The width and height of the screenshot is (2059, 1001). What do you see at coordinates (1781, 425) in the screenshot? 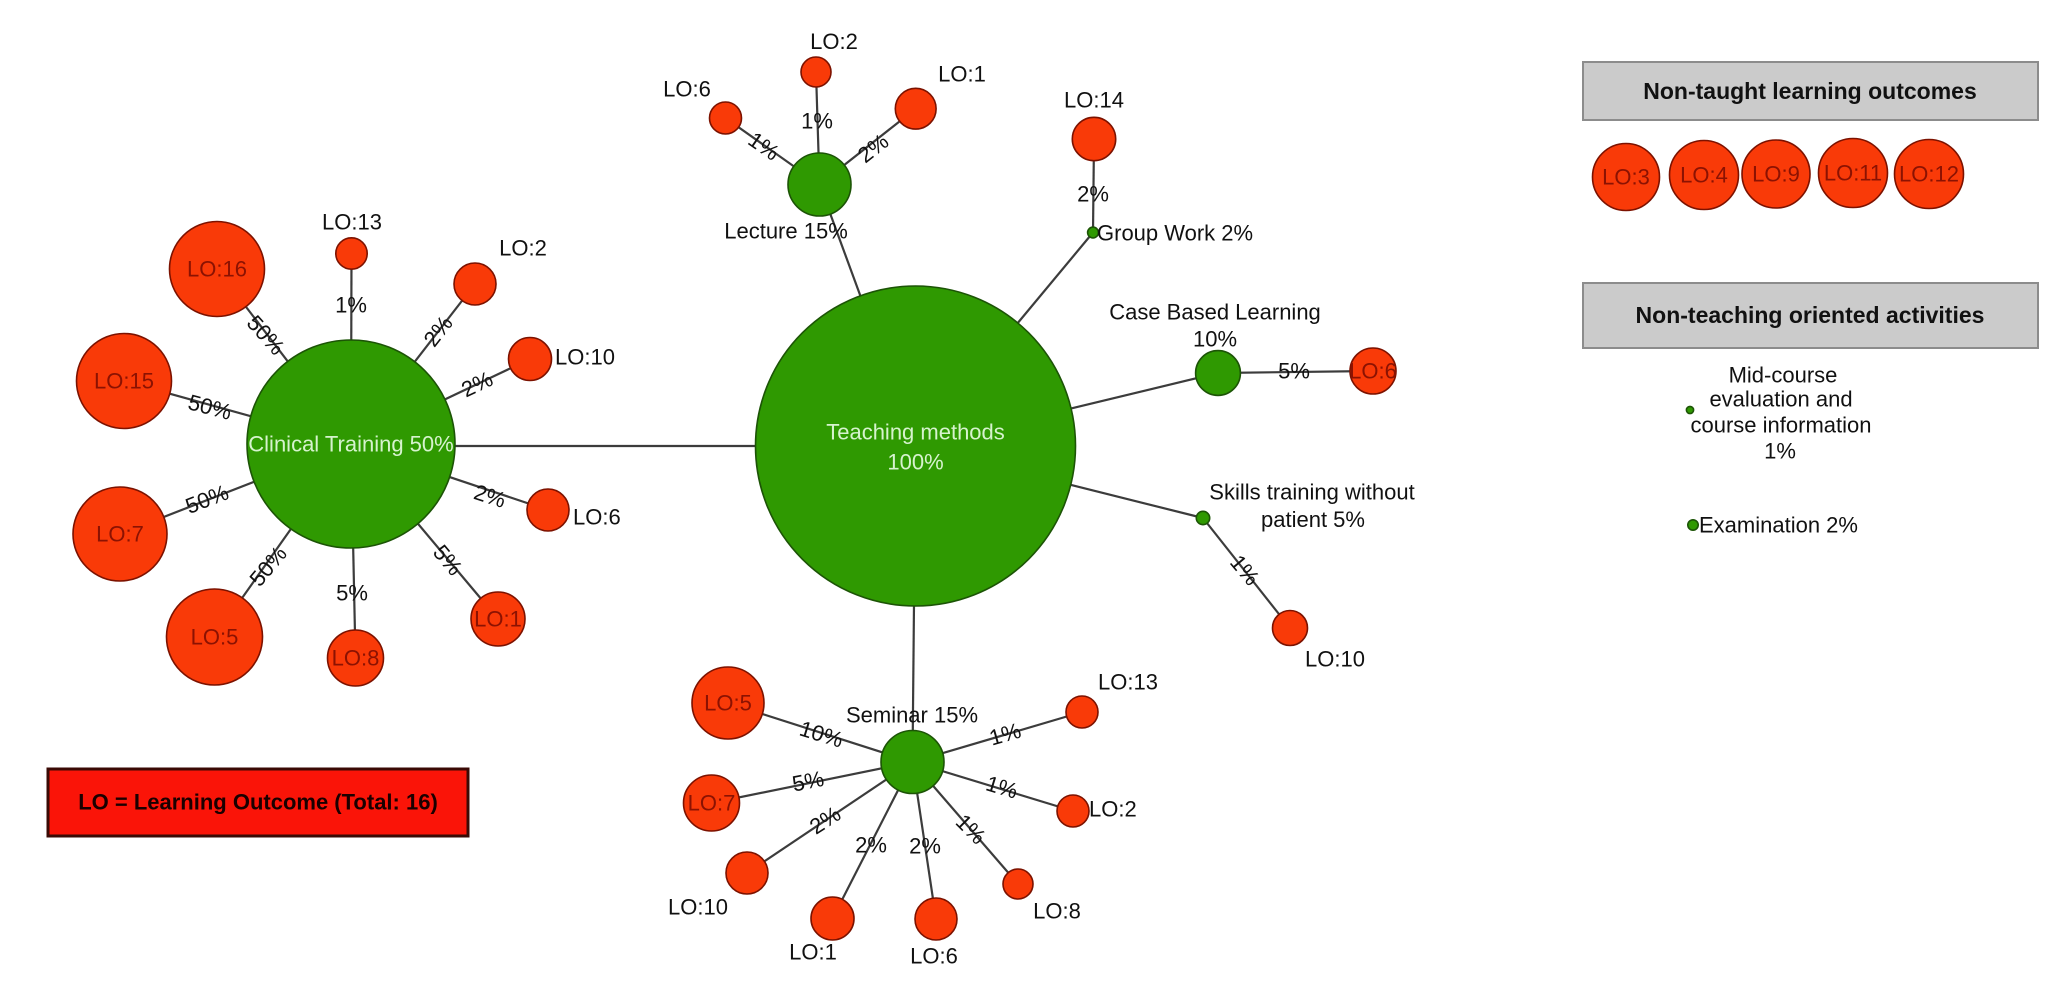
I see `svg-text: course information` at bounding box center [1781, 425].